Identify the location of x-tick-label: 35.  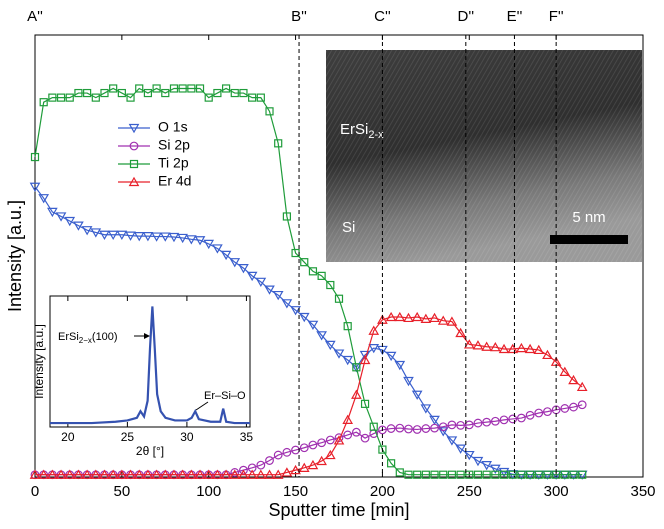
(247, 437).